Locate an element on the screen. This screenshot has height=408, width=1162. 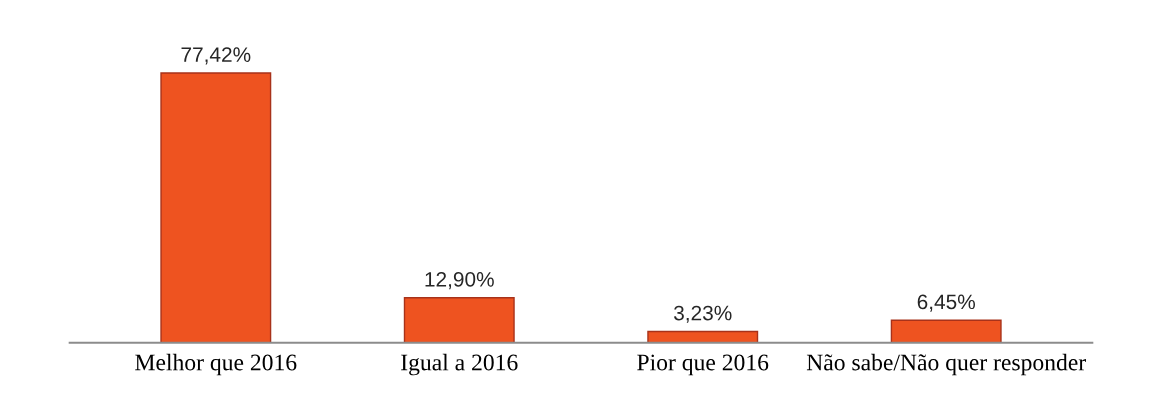
data-label: 12,90% is located at coordinates (459, 280).